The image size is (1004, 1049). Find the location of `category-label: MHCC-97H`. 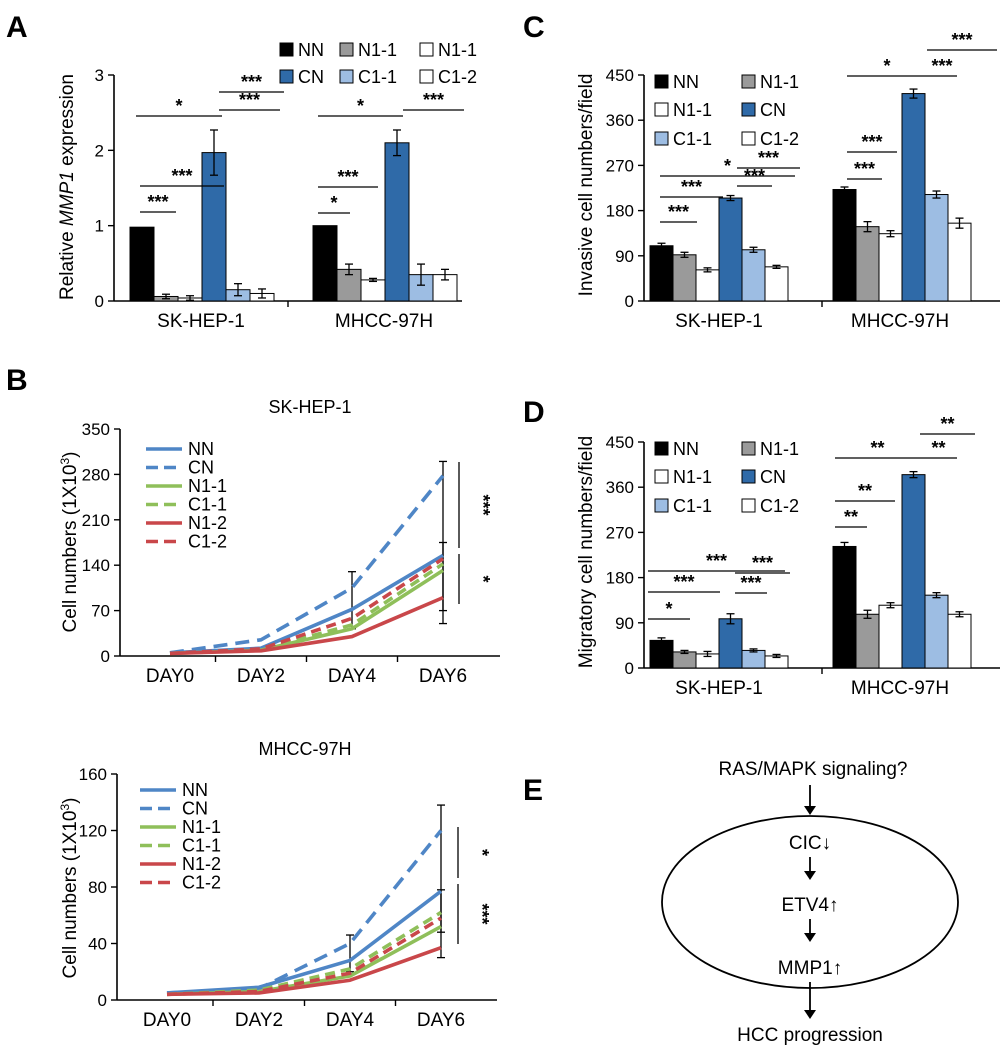

category-label: MHCC-97H is located at coordinates (384, 321).